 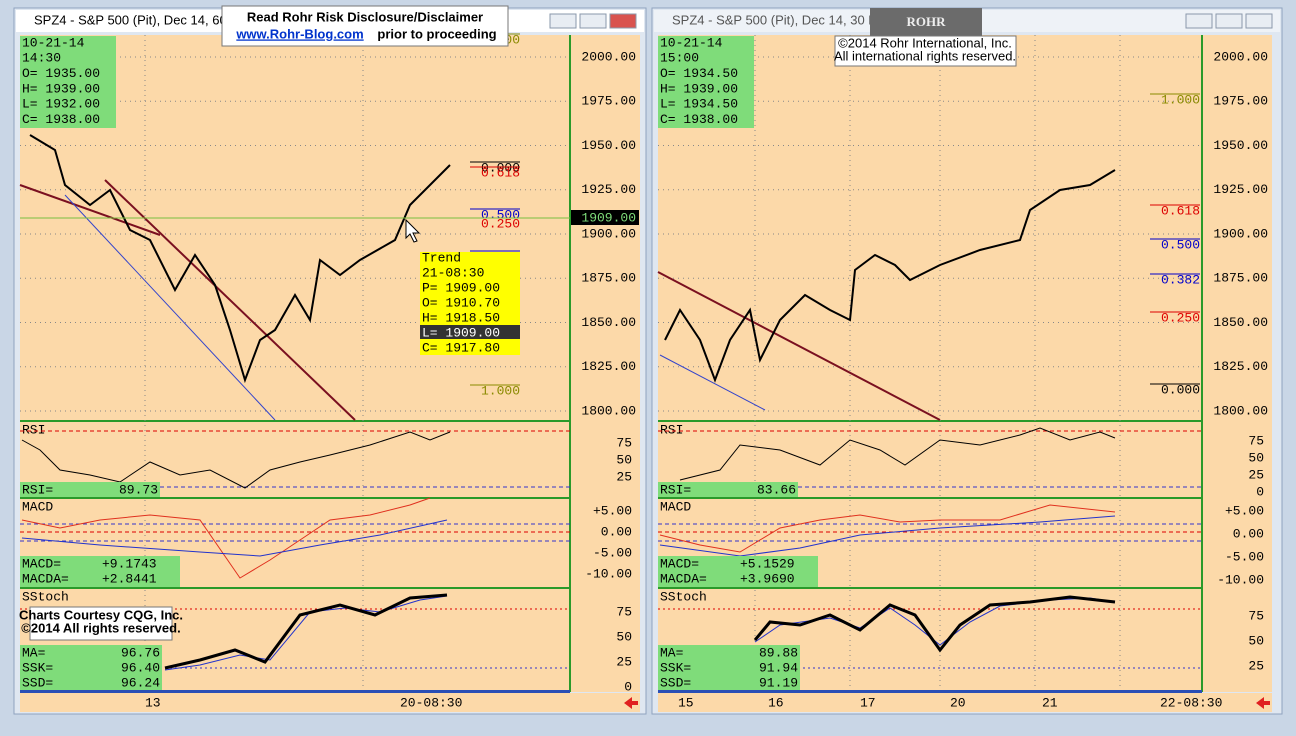 I want to click on info-line: 10-21-14, so click(x=53, y=42).